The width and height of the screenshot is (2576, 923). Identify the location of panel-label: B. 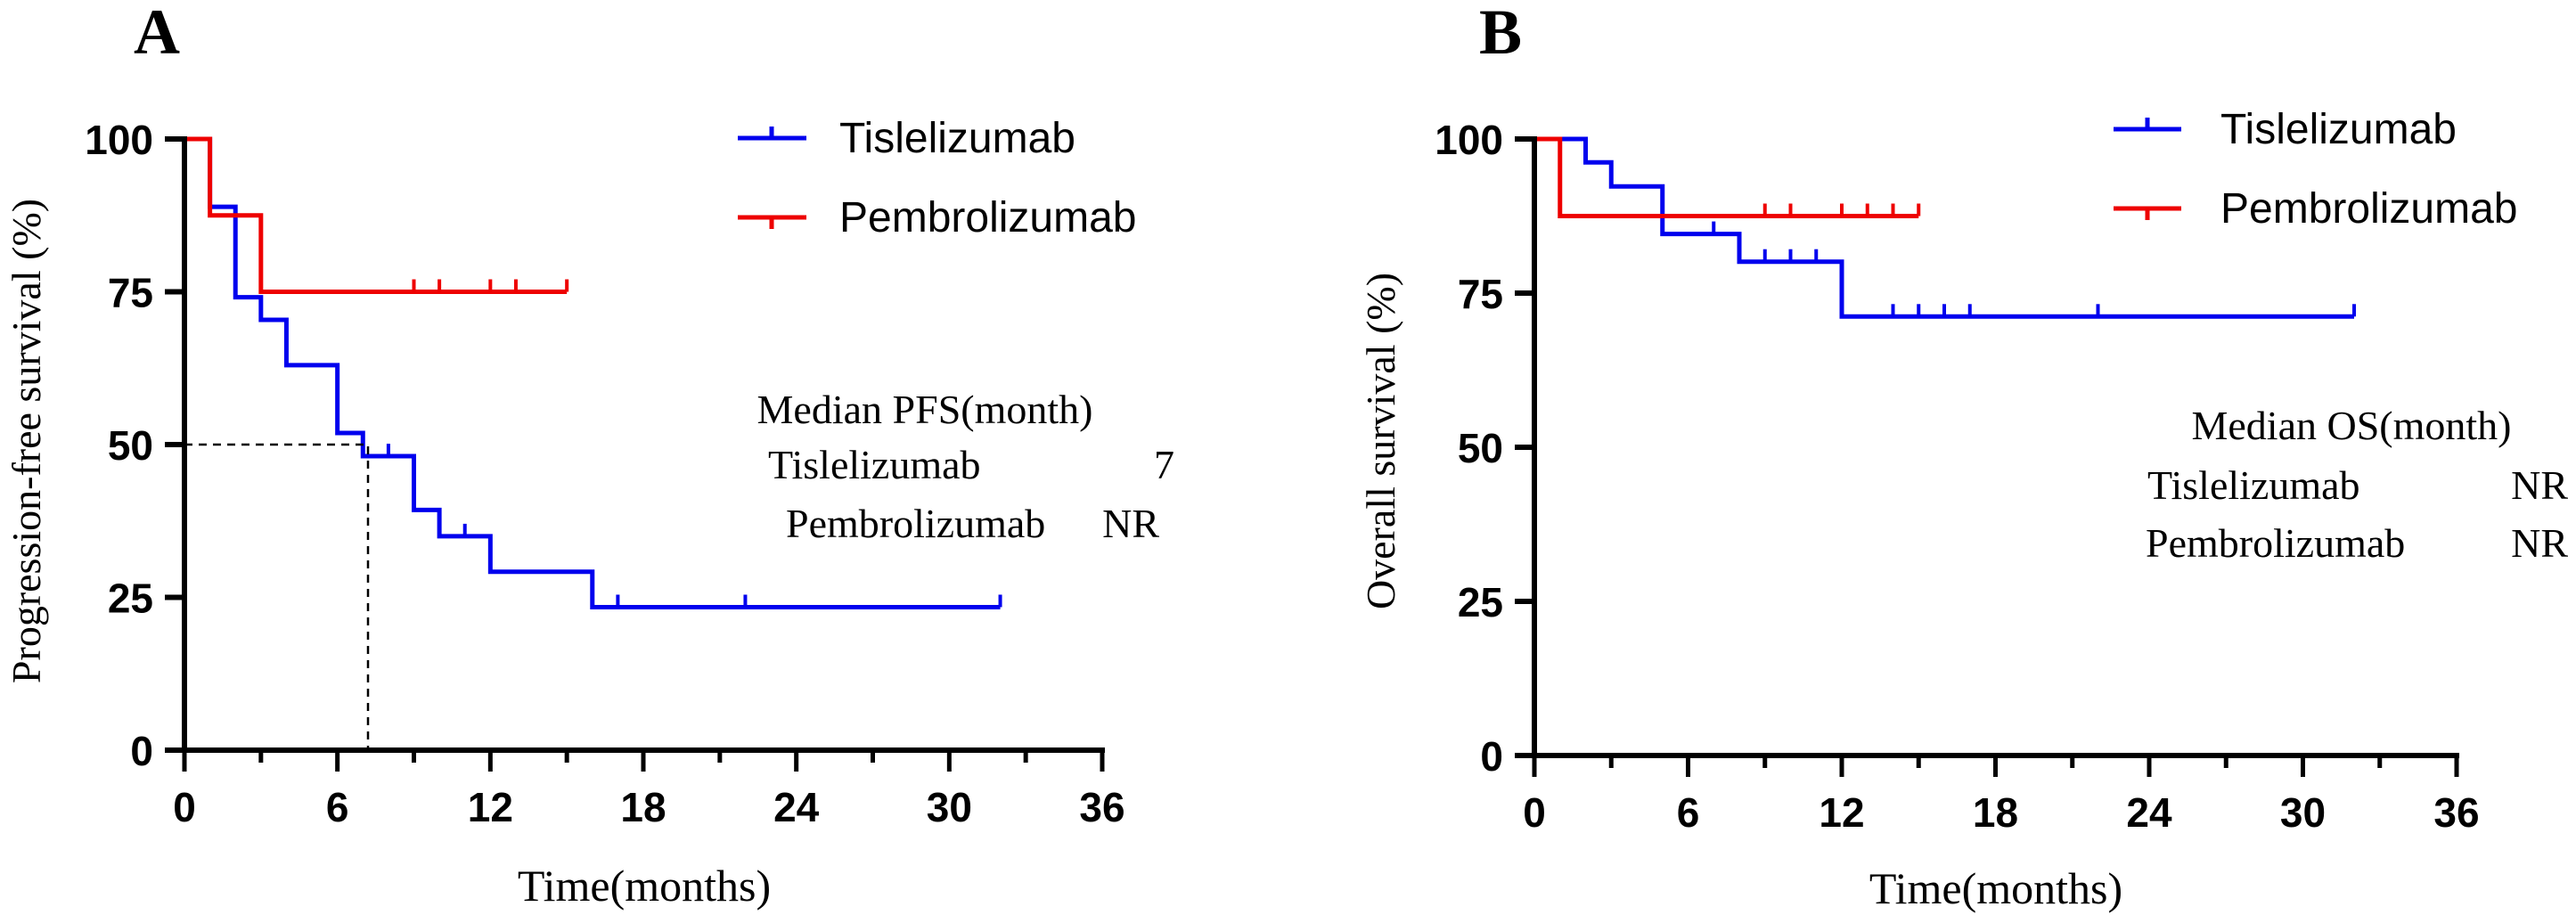
(1500, 34).